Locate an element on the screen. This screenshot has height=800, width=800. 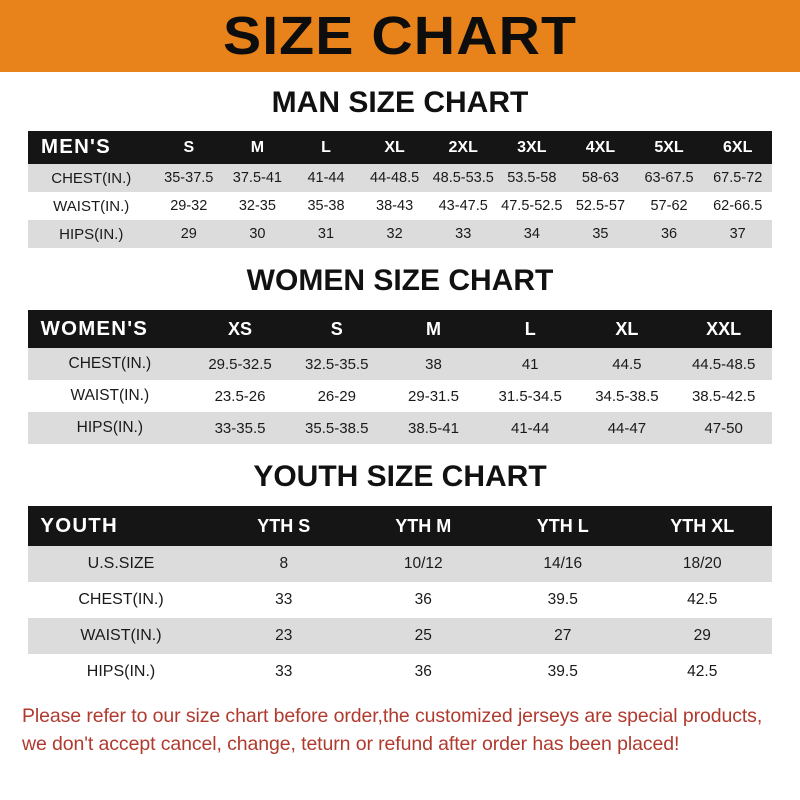
women-measurement-cell: 31.5-34.5 is located at coordinates (530, 396).